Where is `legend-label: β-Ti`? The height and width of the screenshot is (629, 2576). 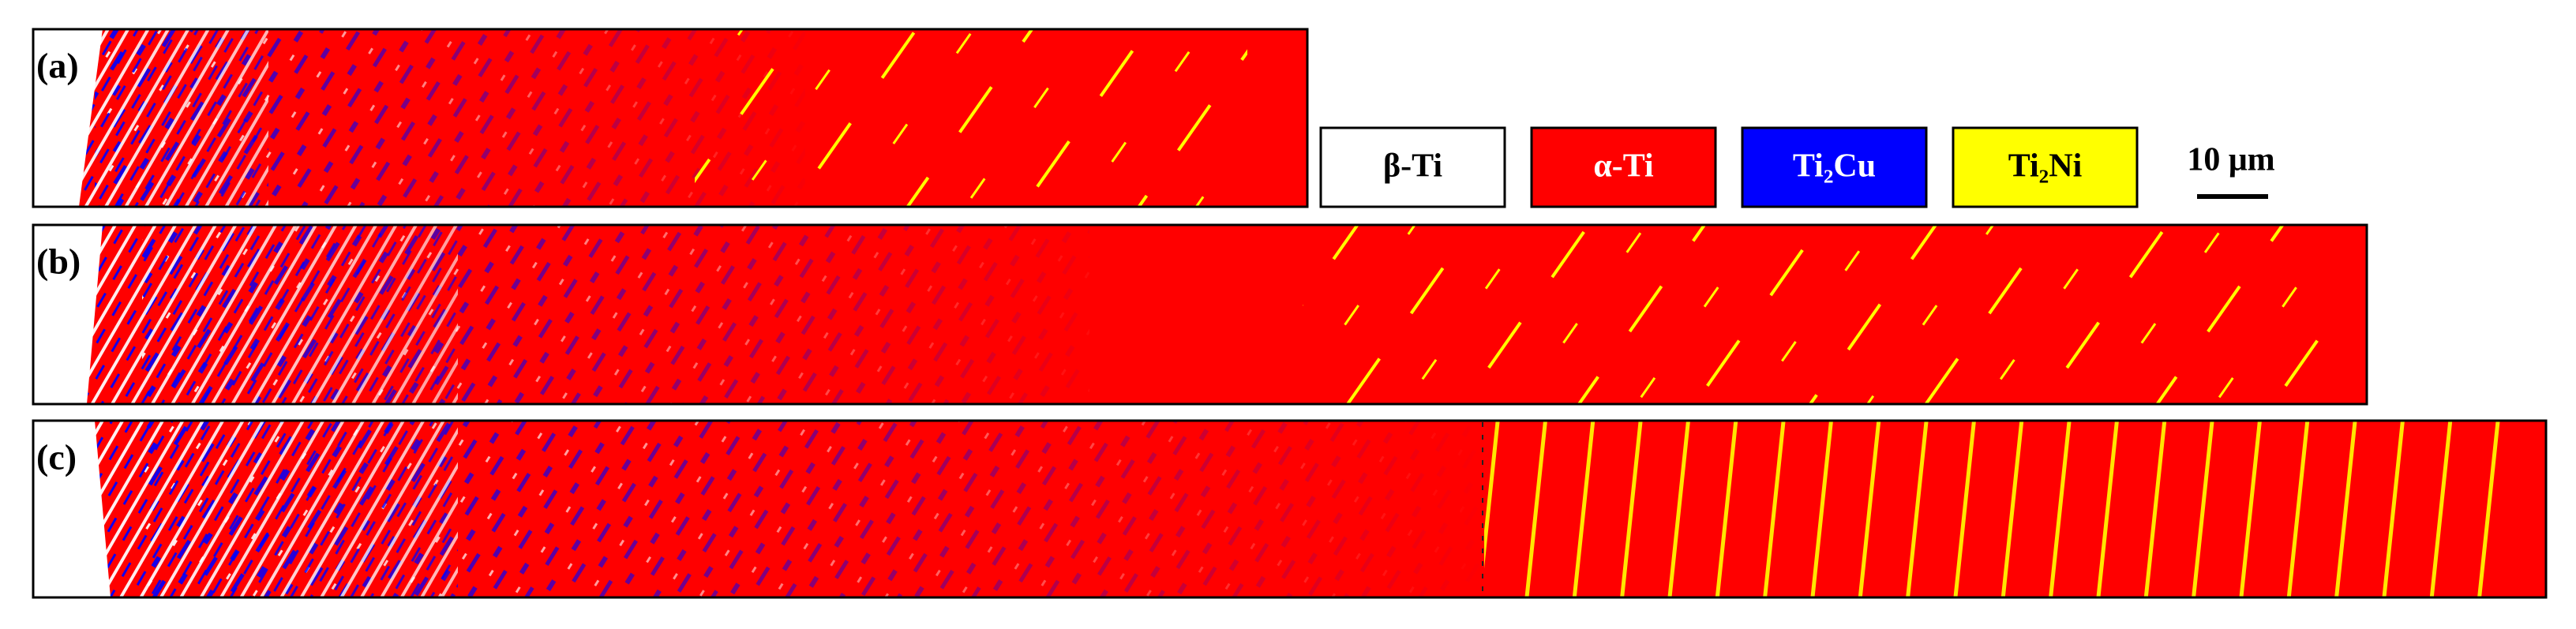
legend-label: β-Ti is located at coordinates (1412, 166).